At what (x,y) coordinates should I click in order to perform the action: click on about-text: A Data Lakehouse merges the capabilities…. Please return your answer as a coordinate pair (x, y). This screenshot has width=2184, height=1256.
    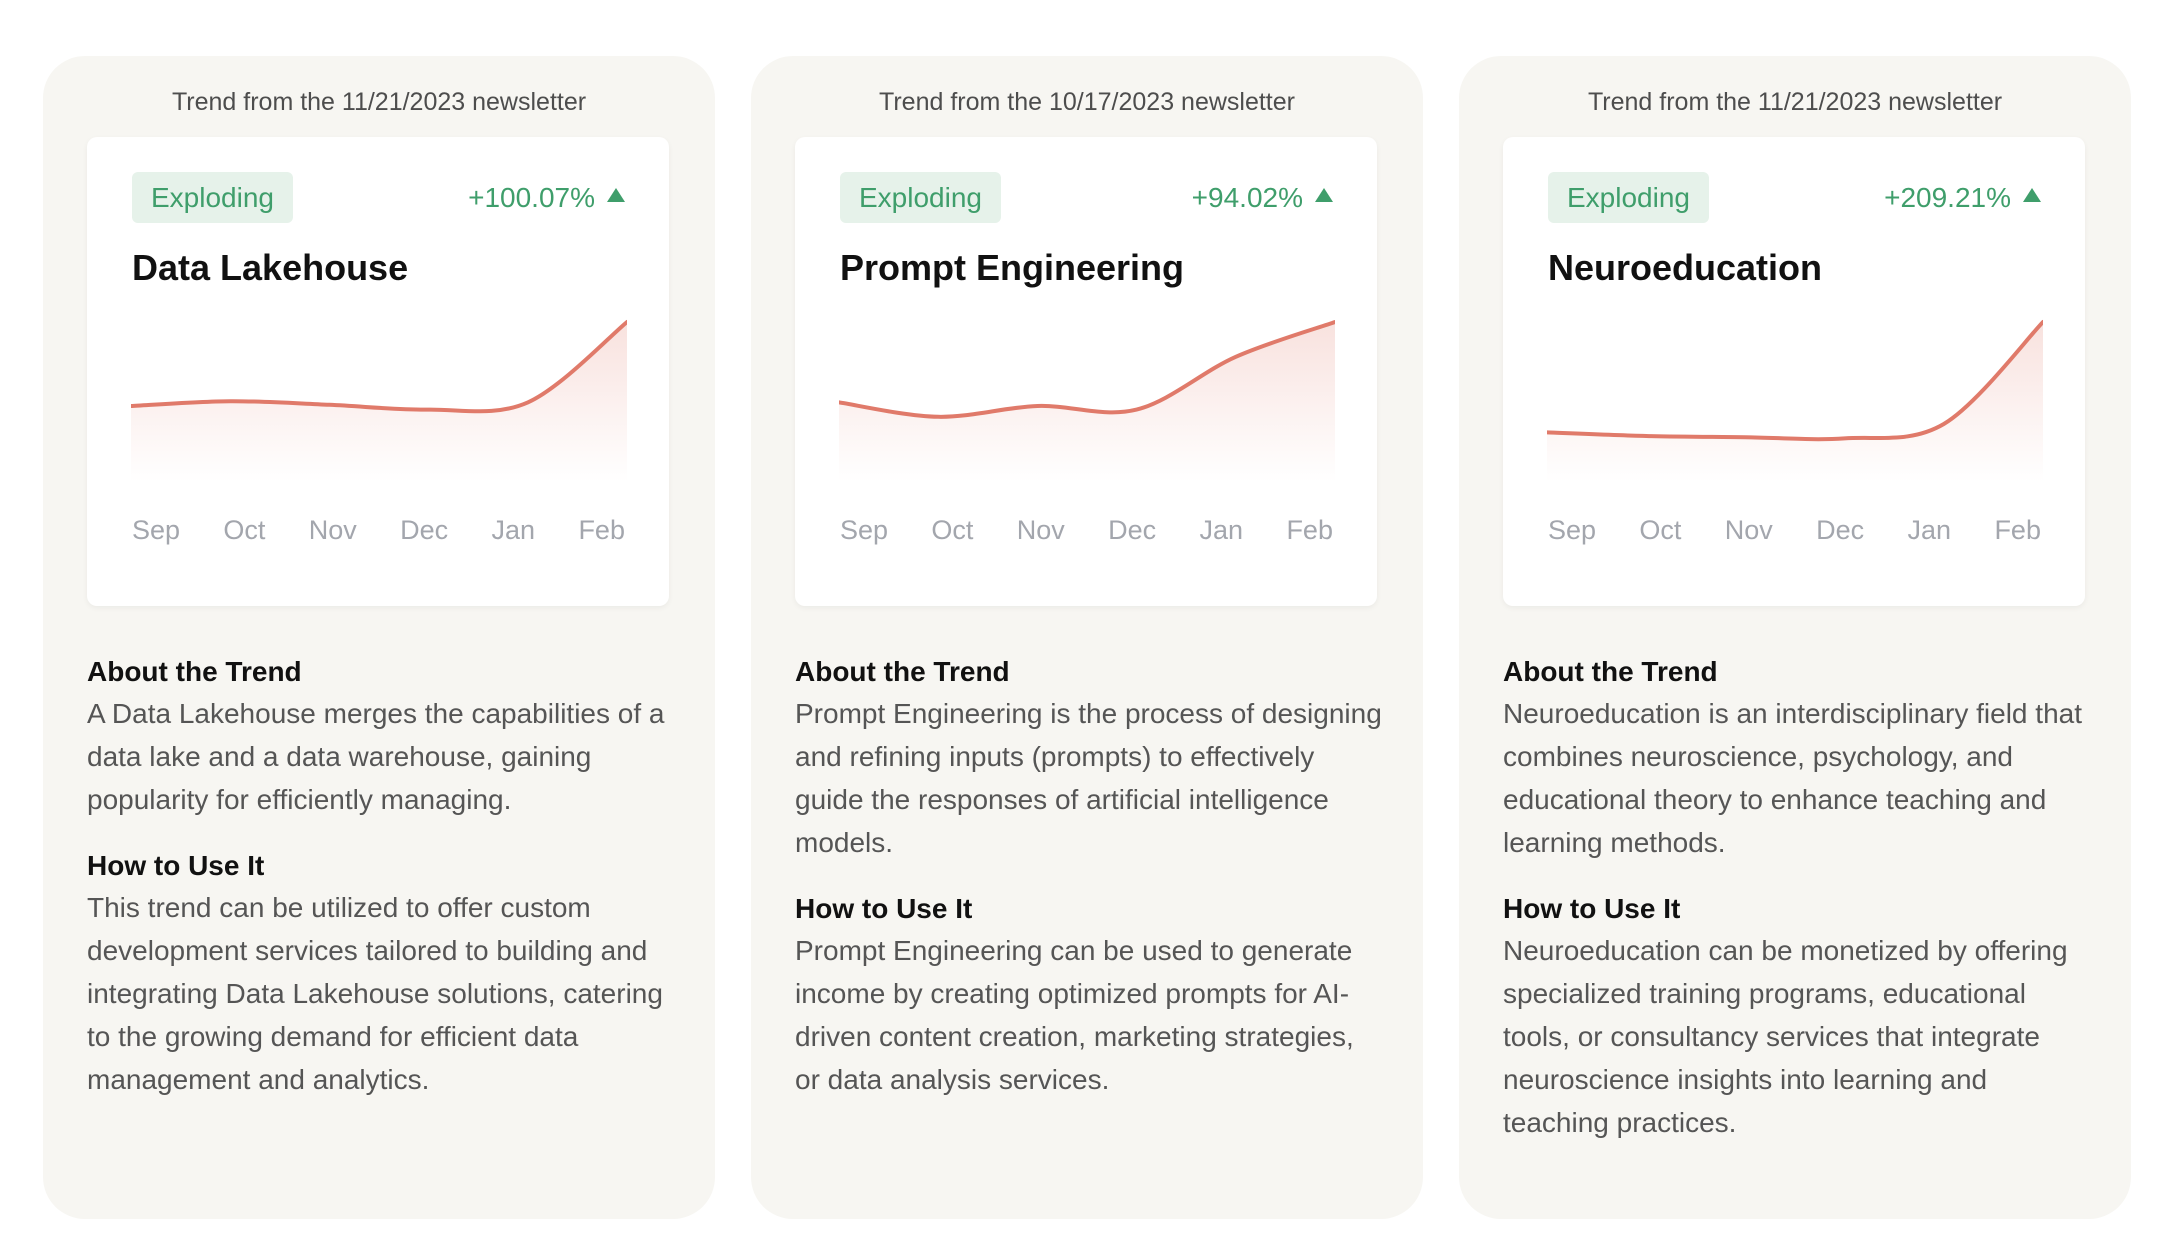
    Looking at the image, I should click on (376, 756).